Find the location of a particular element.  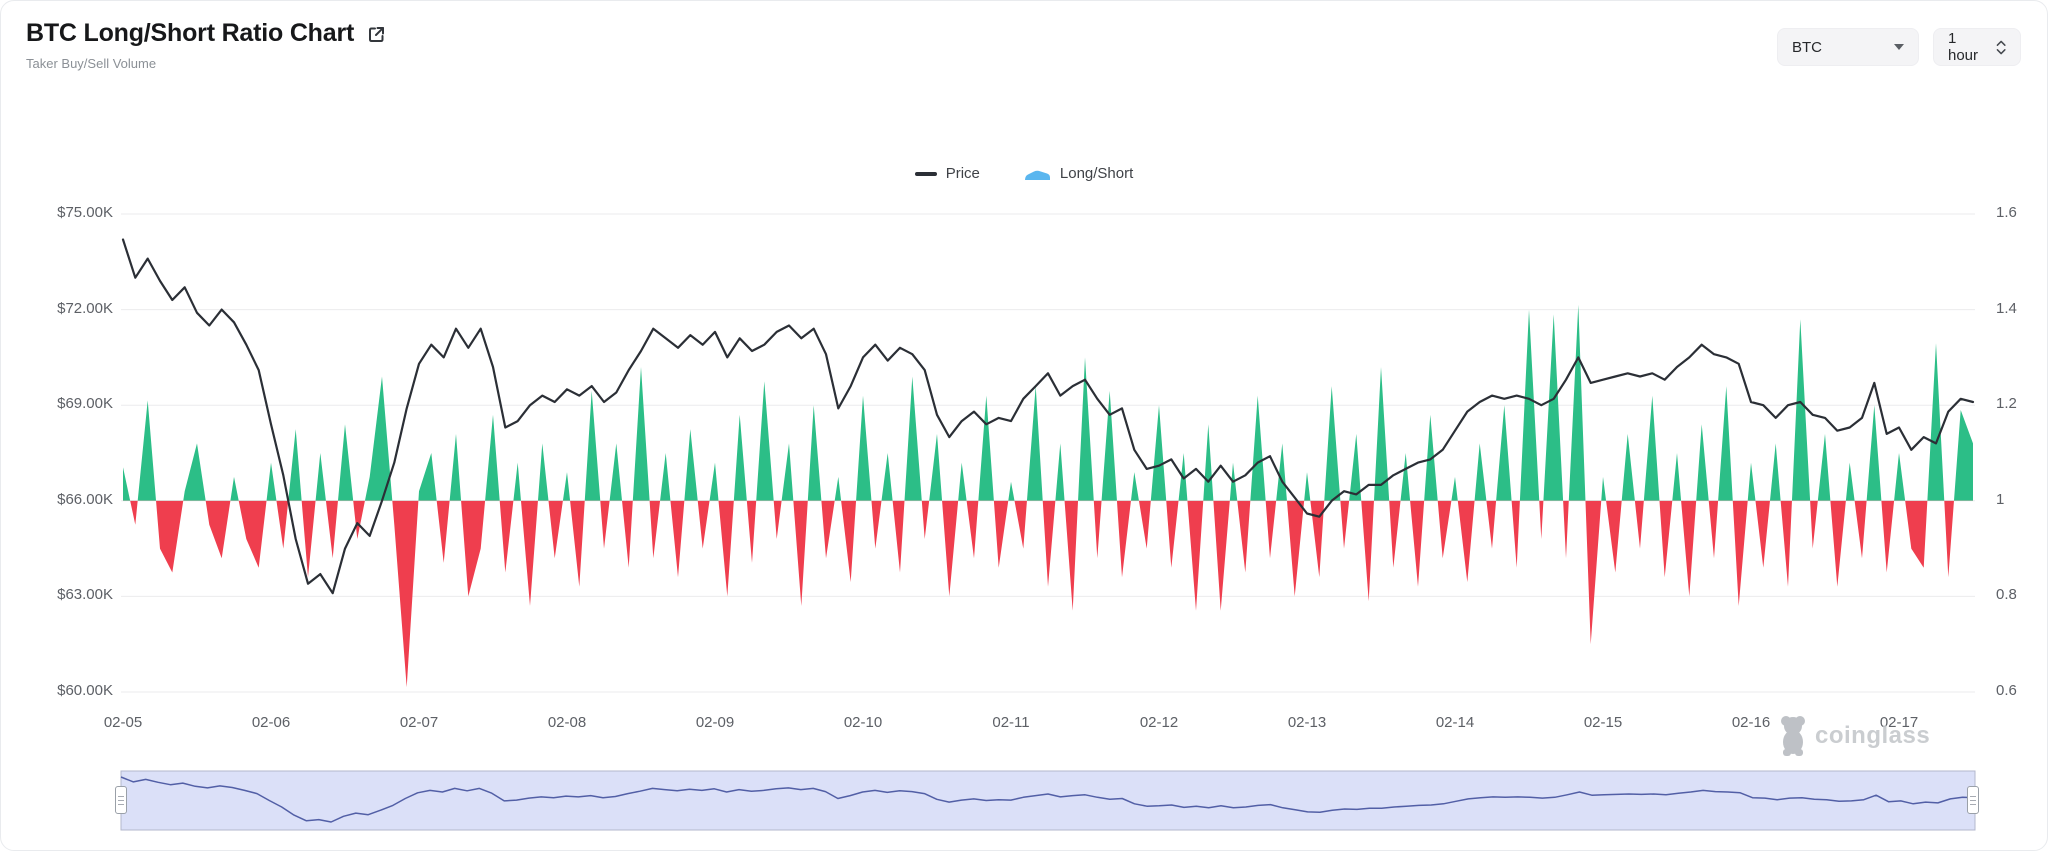

interval-select: 1 hour is located at coordinates (1977, 47).